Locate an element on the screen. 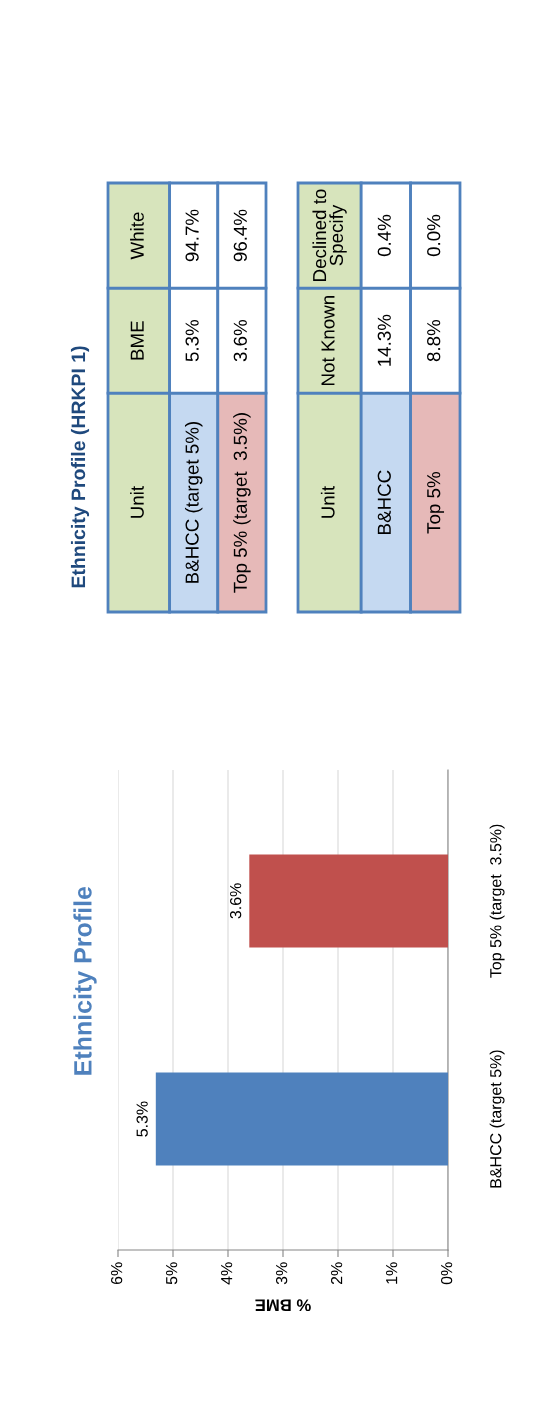  text: Top 5% is located at coordinates (436, 503).